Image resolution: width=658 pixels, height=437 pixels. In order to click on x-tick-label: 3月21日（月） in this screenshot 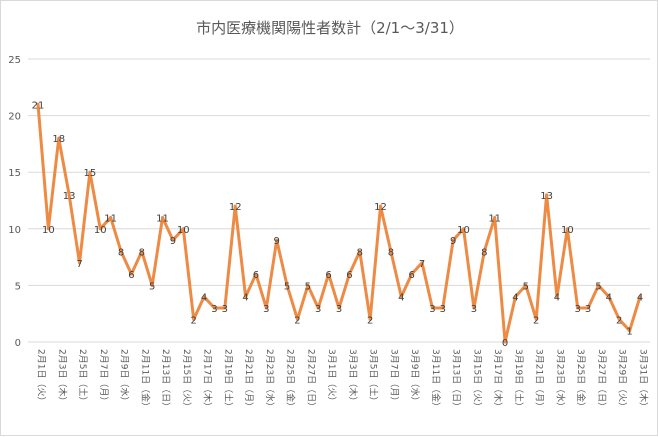, I will do `click(539, 380)`.